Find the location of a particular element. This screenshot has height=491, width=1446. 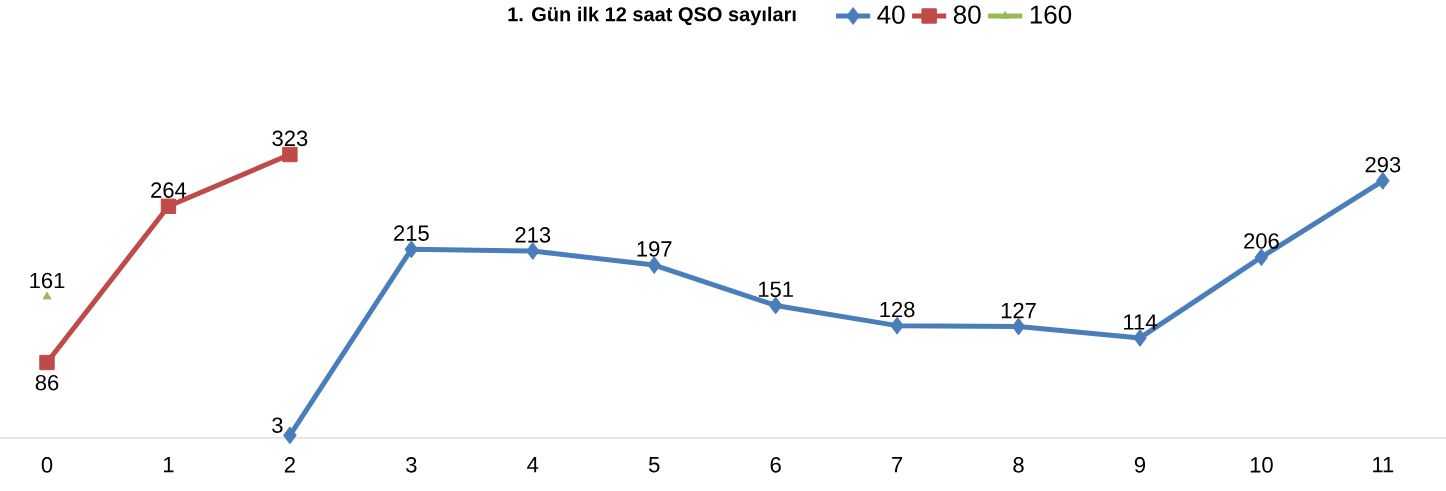

x-tick-label: 7 is located at coordinates (897, 465).